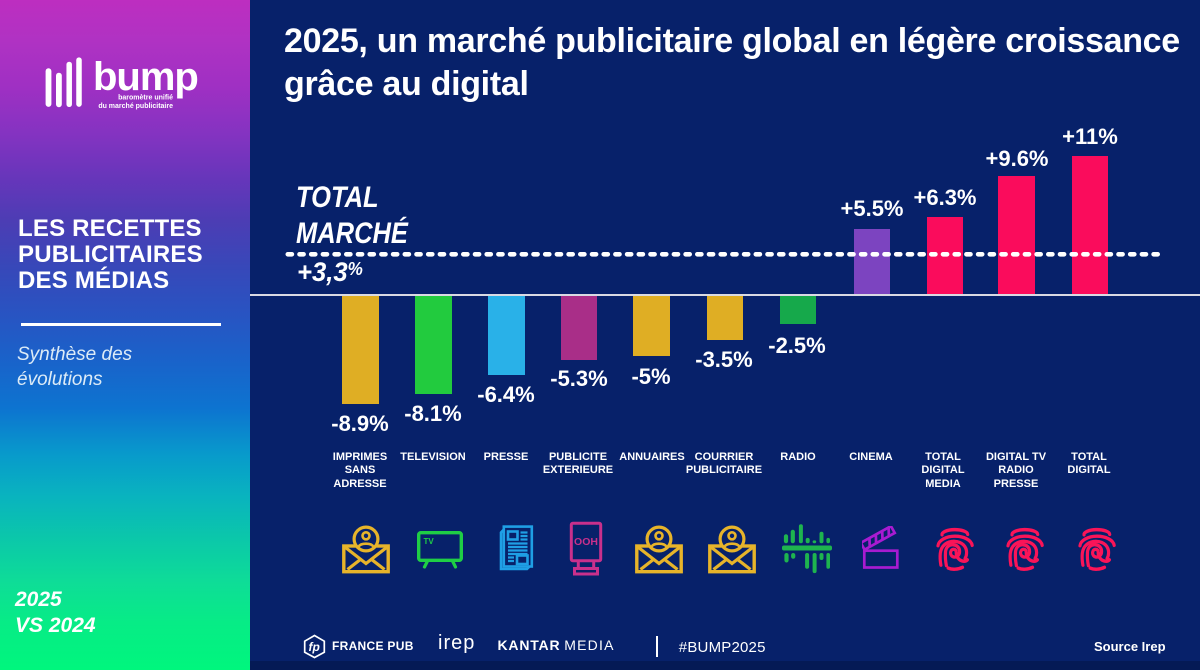 The image size is (1200, 670). Describe the element at coordinates (586, 542) in the screenshot. I see `svg-text: OOH` at that location.